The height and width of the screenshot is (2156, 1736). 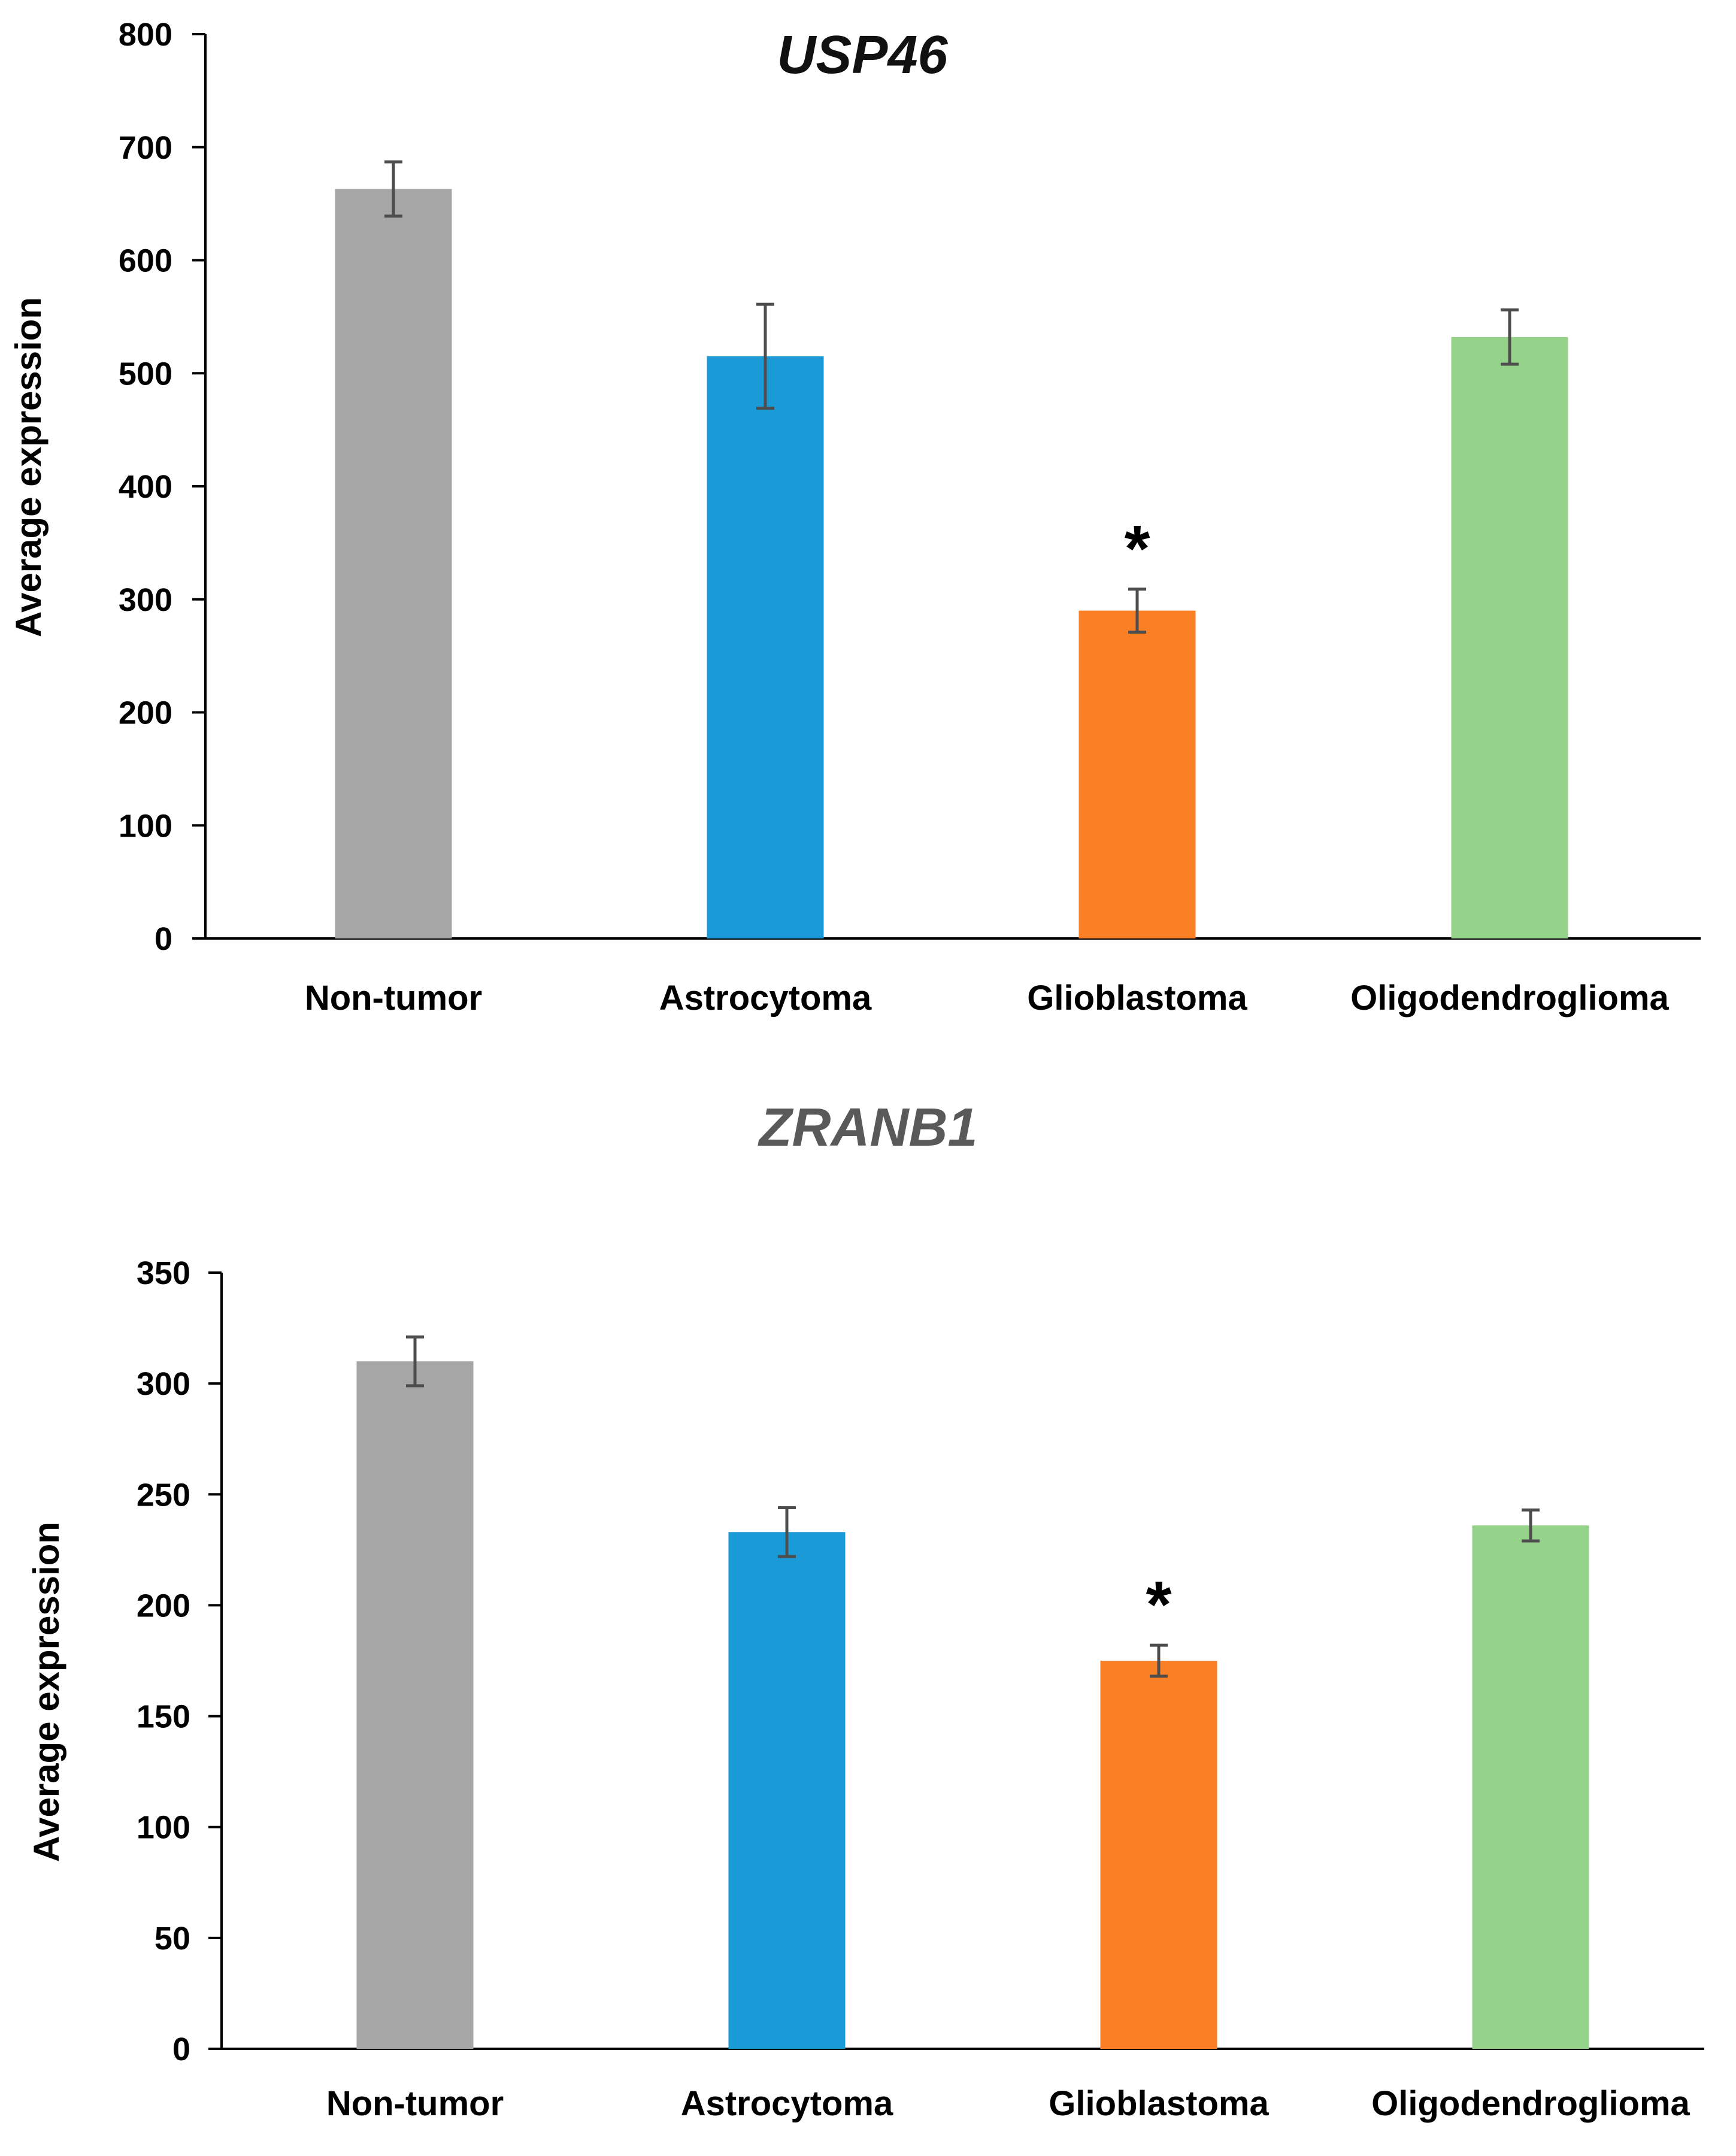 I want to click on zranb1-category-label: Astrocytoma, so click(x=787, y=2103).